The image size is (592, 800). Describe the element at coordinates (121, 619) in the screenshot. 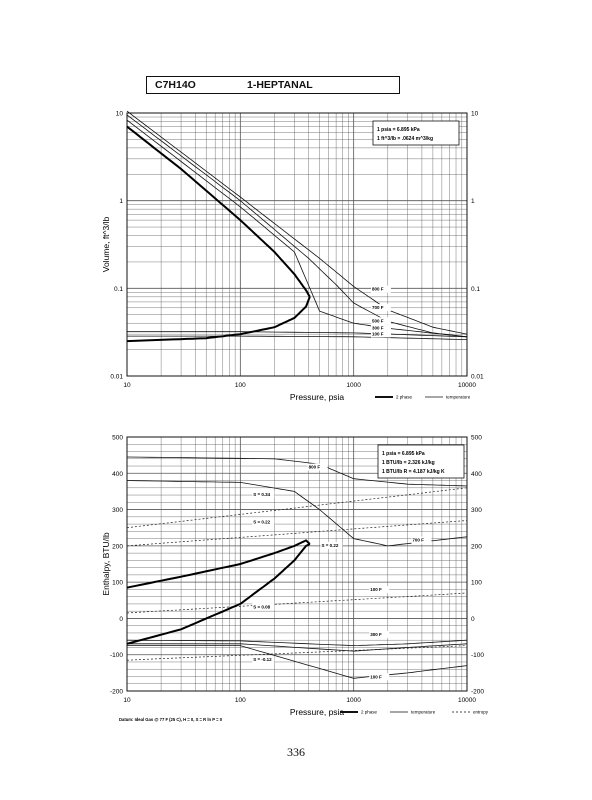

I see `y-tick-label: 0` at that location.